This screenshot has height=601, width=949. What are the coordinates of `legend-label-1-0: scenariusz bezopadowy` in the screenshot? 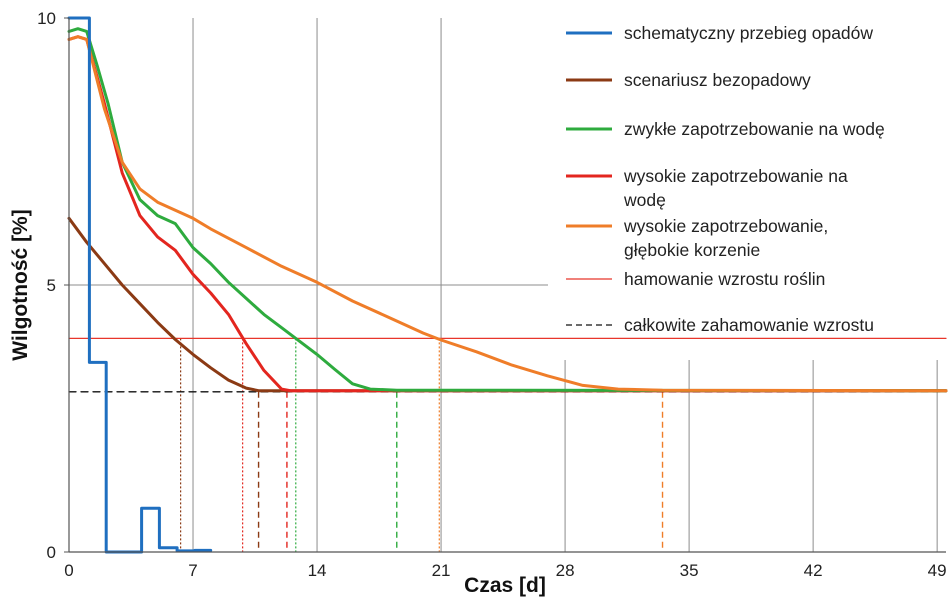 It's located at (717, 80).